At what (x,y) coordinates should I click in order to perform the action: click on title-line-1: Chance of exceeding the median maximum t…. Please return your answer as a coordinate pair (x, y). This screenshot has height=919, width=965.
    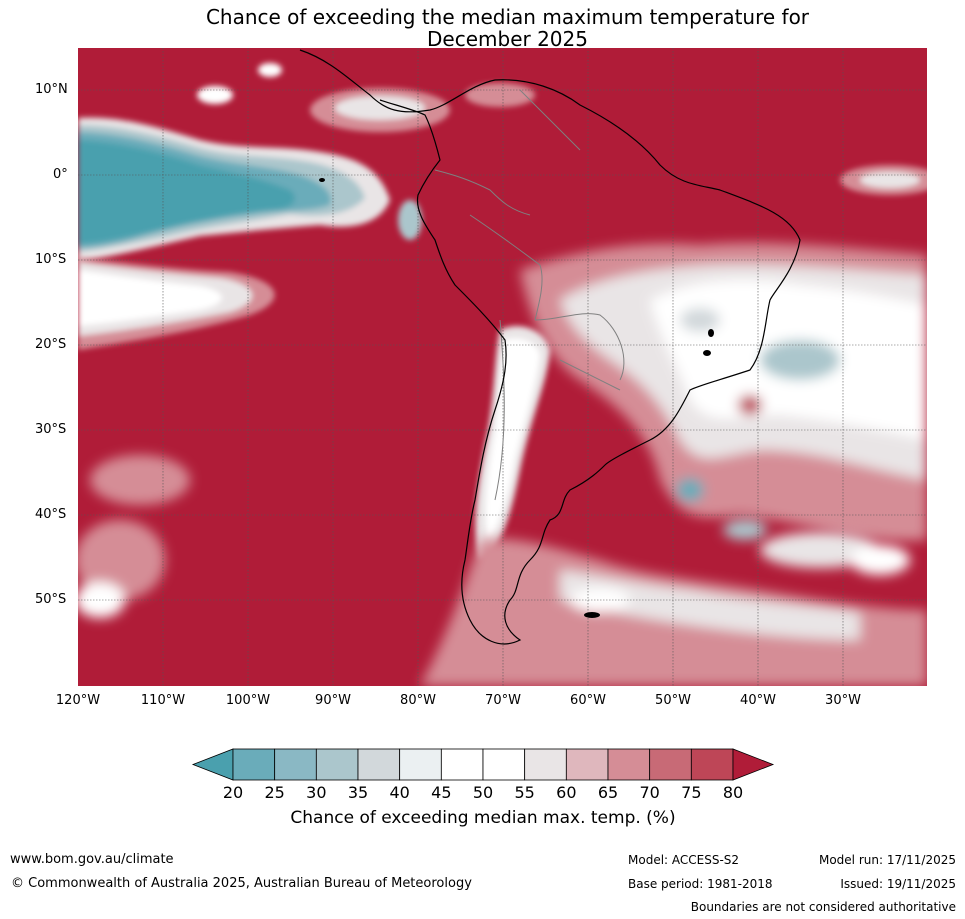
    Looking at the image, I should click on (507, 17).